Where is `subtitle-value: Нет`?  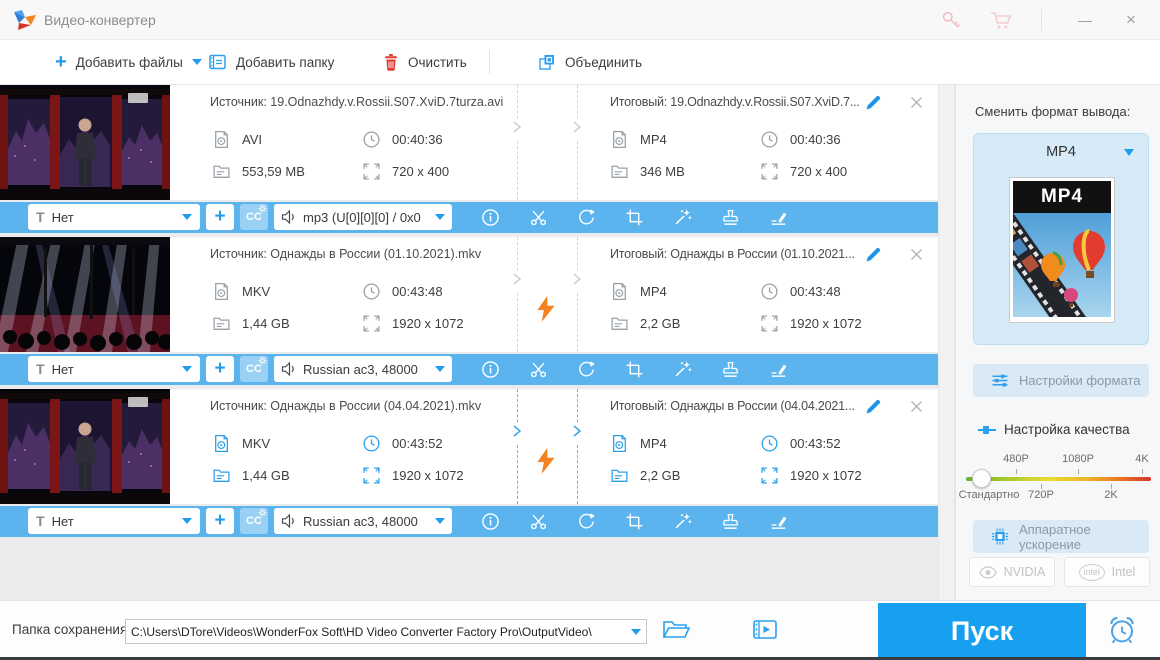 subtitle-value: Нет is located at coordinates (62, 217).